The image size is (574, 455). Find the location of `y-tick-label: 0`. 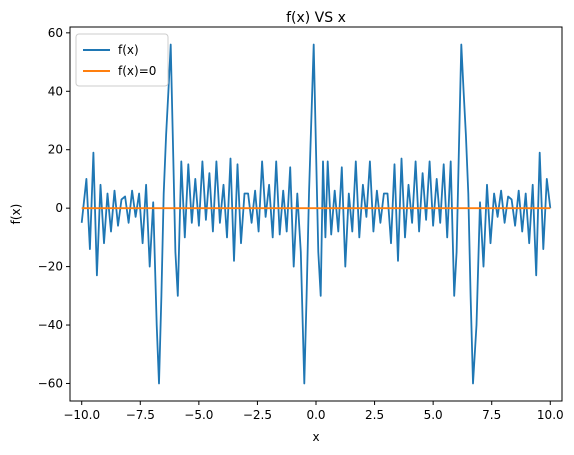

y-tick-label: 0 is located at coordinates (59, 208).